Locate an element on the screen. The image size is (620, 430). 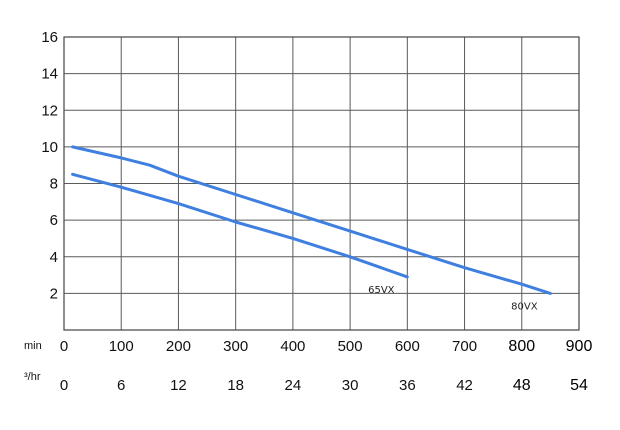
y-axis-ticks: 2 4 6 8 10 12 14 16 is located at coordinates (49, 165).